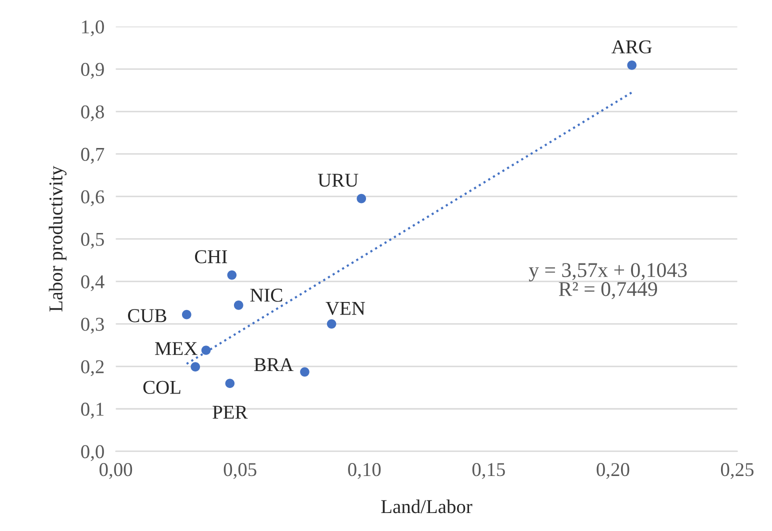  What do you see at coordinates (632, 47) in the screenshot?
I see `annotation: ARG` at bounding box center [632, 47].